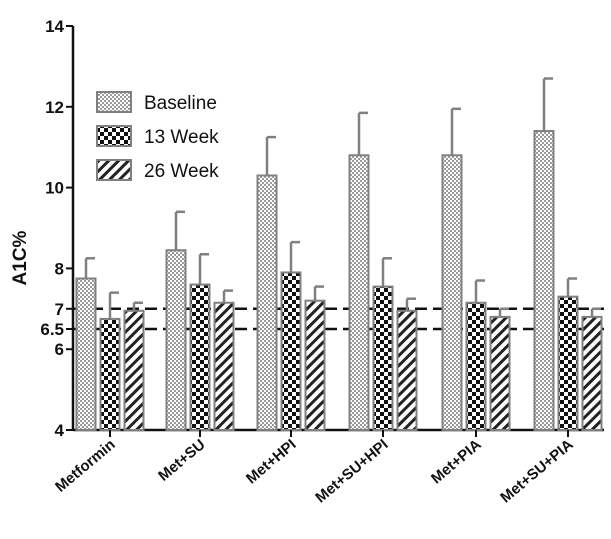  What do you see at coordinates (59, 349) in the screenshot?
I see `y-tick-label: 6` at bounding box center [59, 349].